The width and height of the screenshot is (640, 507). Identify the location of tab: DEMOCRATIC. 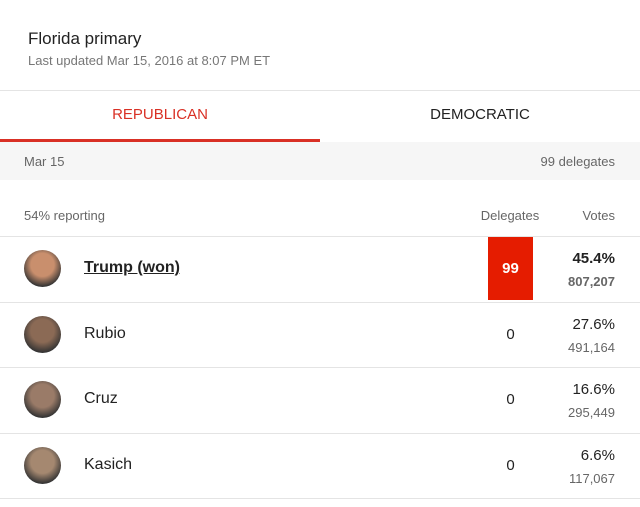
(480, 114).